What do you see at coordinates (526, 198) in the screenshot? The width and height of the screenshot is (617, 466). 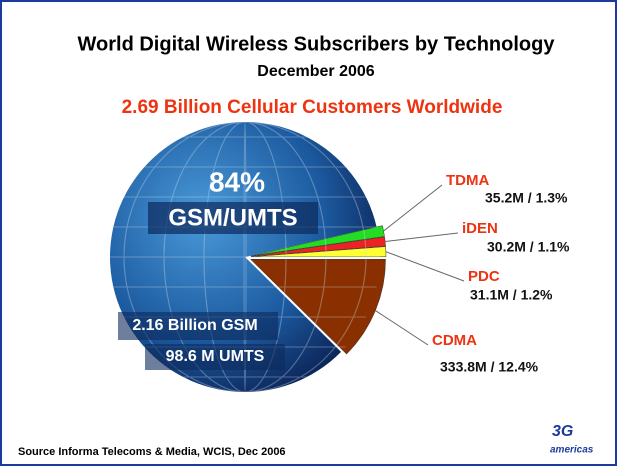 I see `slice-value: 35.2M / 1.3%` at bounding box center [526, 198].